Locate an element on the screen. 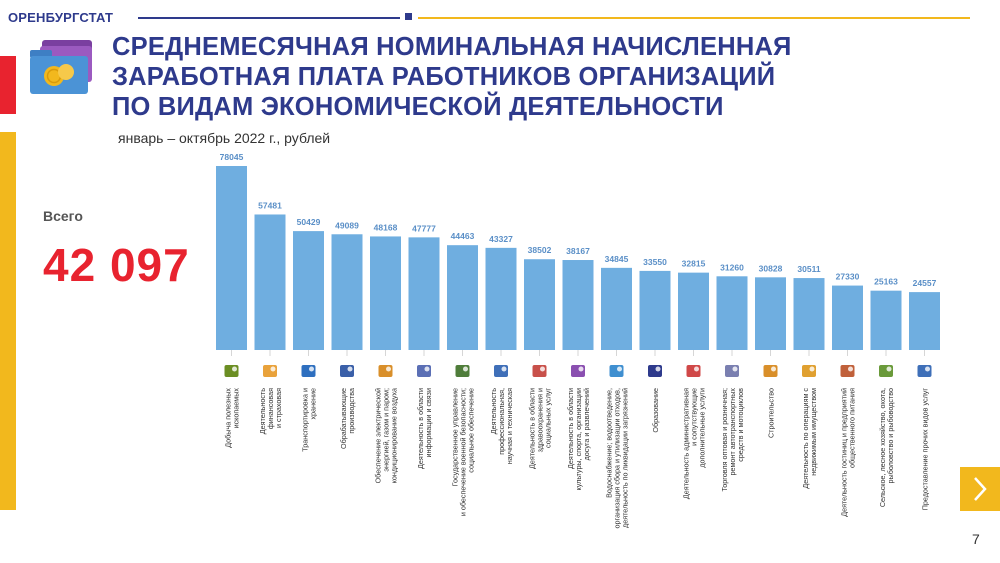  education-icon is located at coordinates (655, 371).